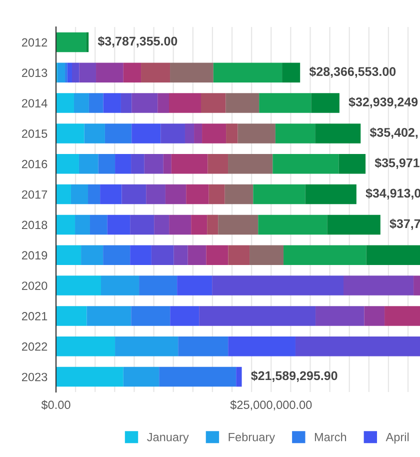 The image size is (420, 457). I want to click on y-tick-label: 2013, so click(35, 73).